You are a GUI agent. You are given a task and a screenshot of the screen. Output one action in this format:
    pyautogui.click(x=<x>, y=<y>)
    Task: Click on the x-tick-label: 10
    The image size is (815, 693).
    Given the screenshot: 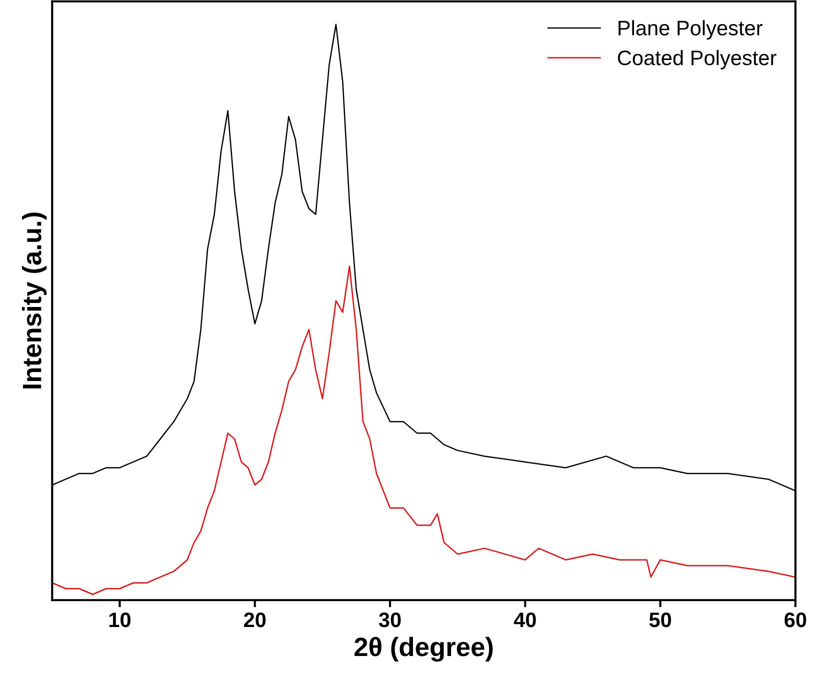 What is the action you would take?
    pyautogui.click(x=119, y=620)
    